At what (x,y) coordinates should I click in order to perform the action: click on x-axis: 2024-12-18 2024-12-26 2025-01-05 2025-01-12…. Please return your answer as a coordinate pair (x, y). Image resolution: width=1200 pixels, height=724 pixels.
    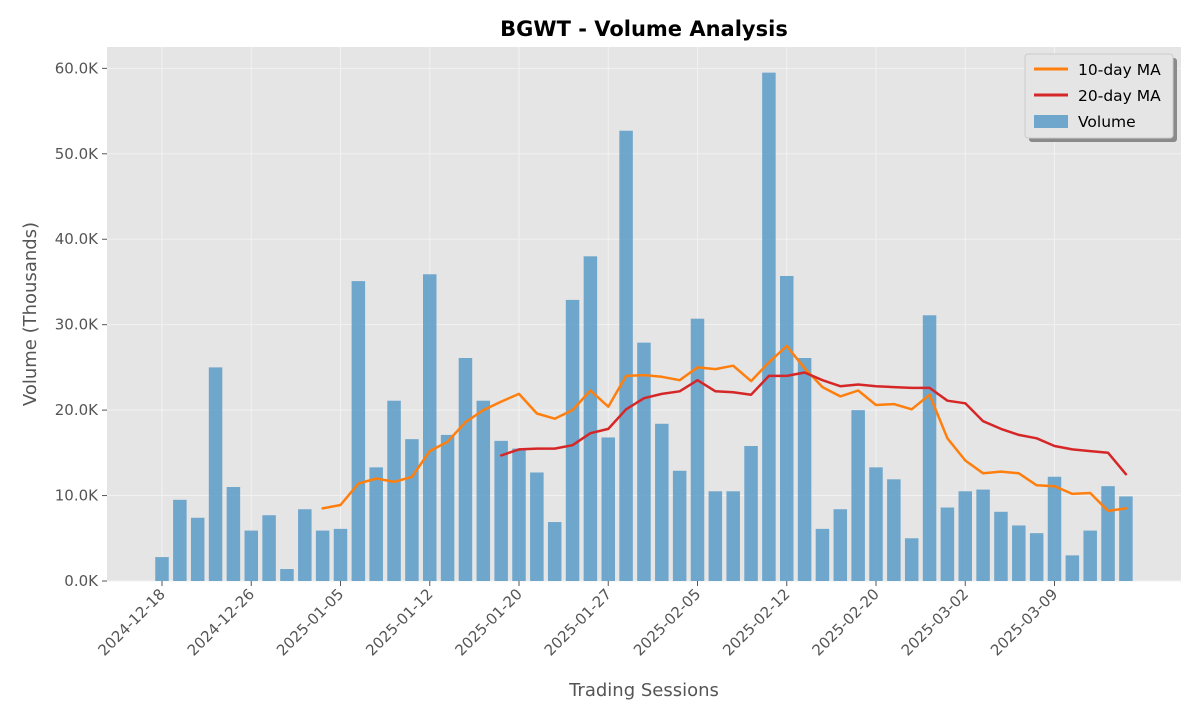
    Looking at the image, I should click on (577, 620).